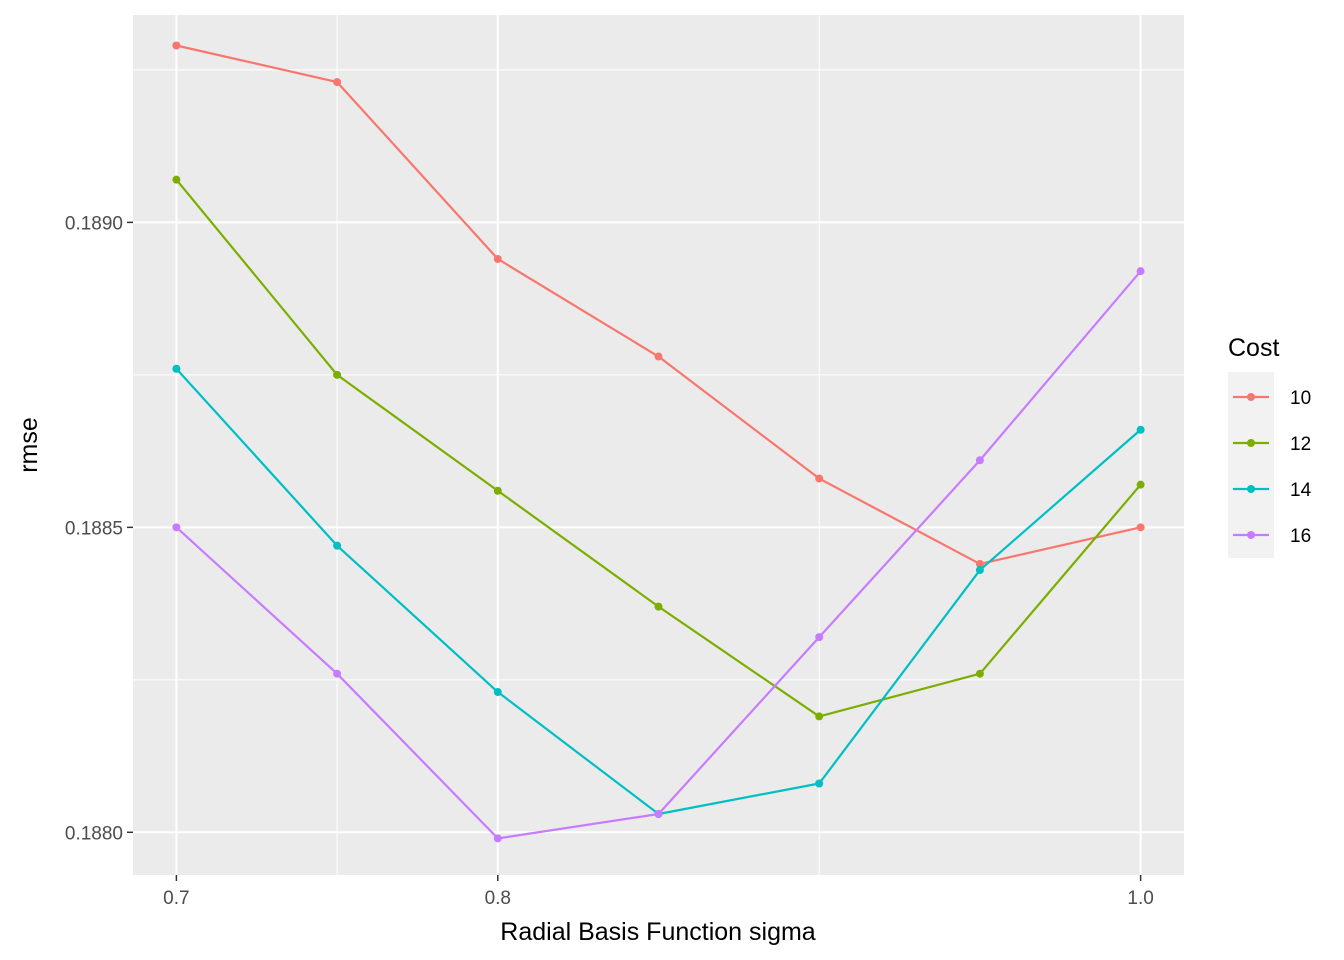 This screenshot has width=1344, height=960. Describe the element at coordinates (29, 445) in the screenshot. I see `y-axis-title: rmse` at that location.